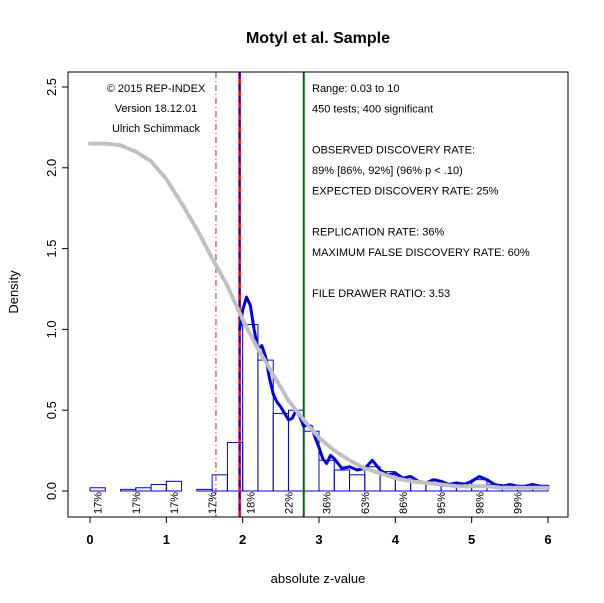 This screenshot has width=604, height=603. Describe the element at coordinates (137, 503) in the screenshot. I see `power-label-1: 17%` at that location.